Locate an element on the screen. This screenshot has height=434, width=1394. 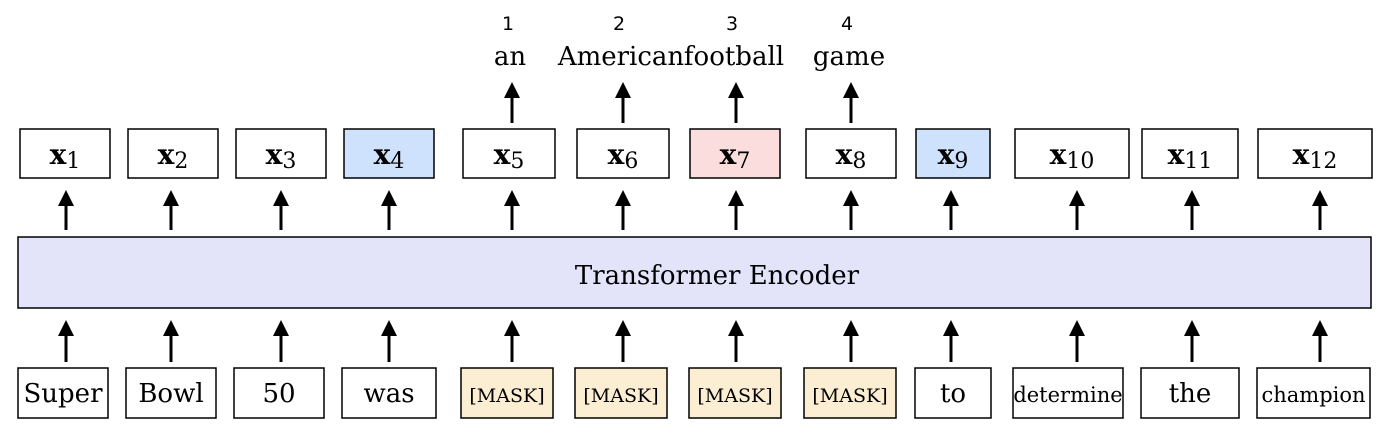
output-vector-label: x11 is located at coordinates (1190, 156).